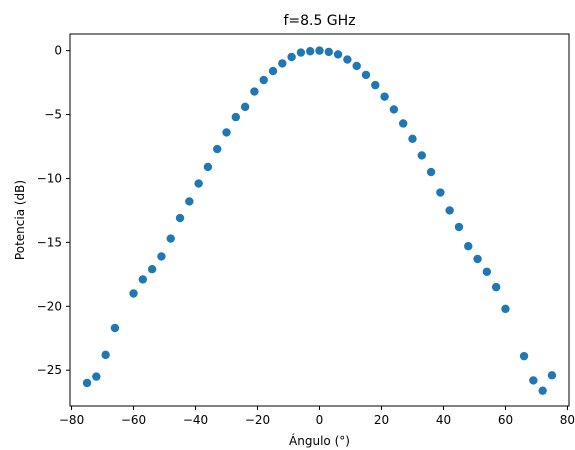 This screenshot has height=450, width=575. Describe the element at coordinates (567, 420) in the screenshot. I see `x-tick-label: 80` at that location.